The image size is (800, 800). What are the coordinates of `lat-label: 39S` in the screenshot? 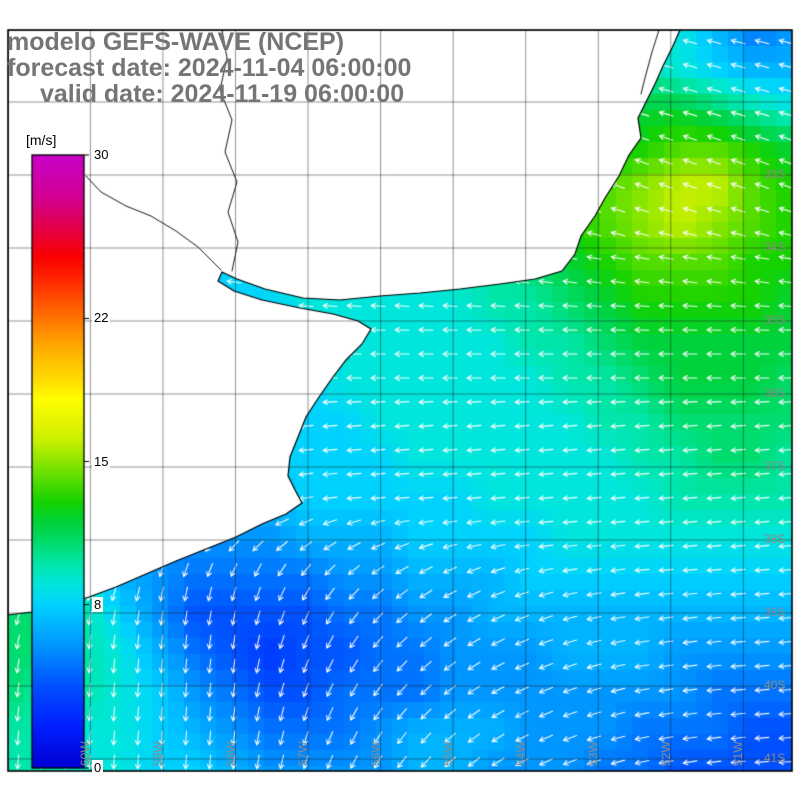 It's located at (775, 612).